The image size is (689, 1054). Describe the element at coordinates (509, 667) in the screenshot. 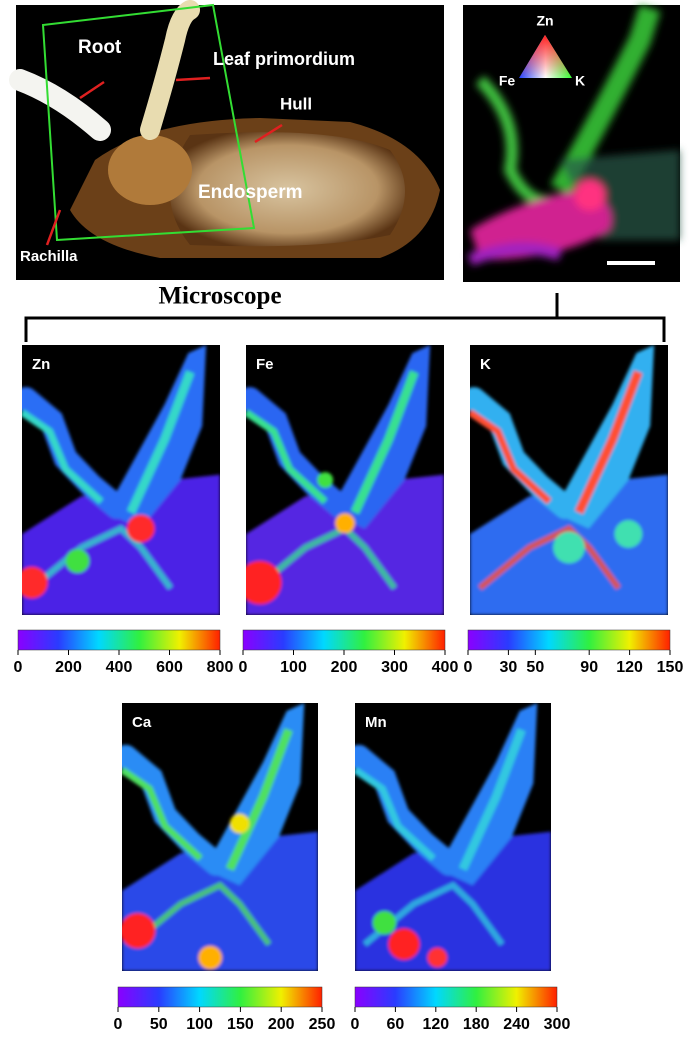

I see `colorbar-tick-label: 30` at that location.